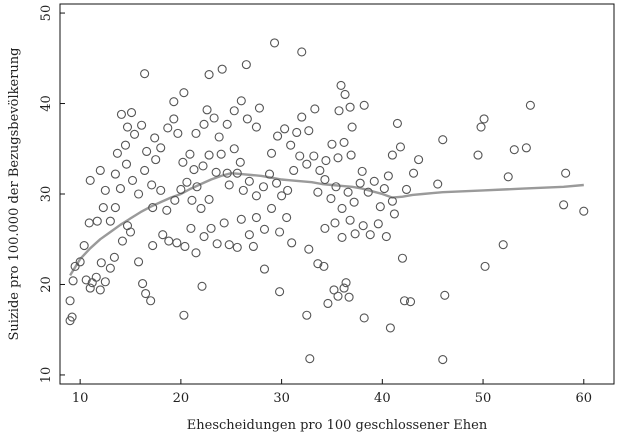 This screenshot has width=620, height=438. What do you see at coordinates (584, 398) in the screenshot?
I see `x-tick-label: 60` at bounding box center [584, 398].